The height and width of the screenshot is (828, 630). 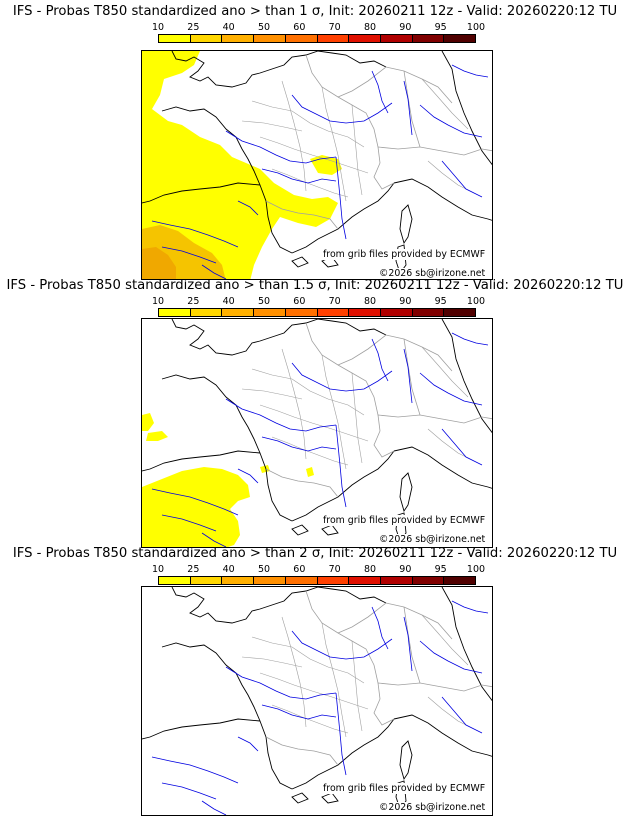 I want to click on credit-copyright: ©2026 sb@irizone.net, so click(x=432, y=273).